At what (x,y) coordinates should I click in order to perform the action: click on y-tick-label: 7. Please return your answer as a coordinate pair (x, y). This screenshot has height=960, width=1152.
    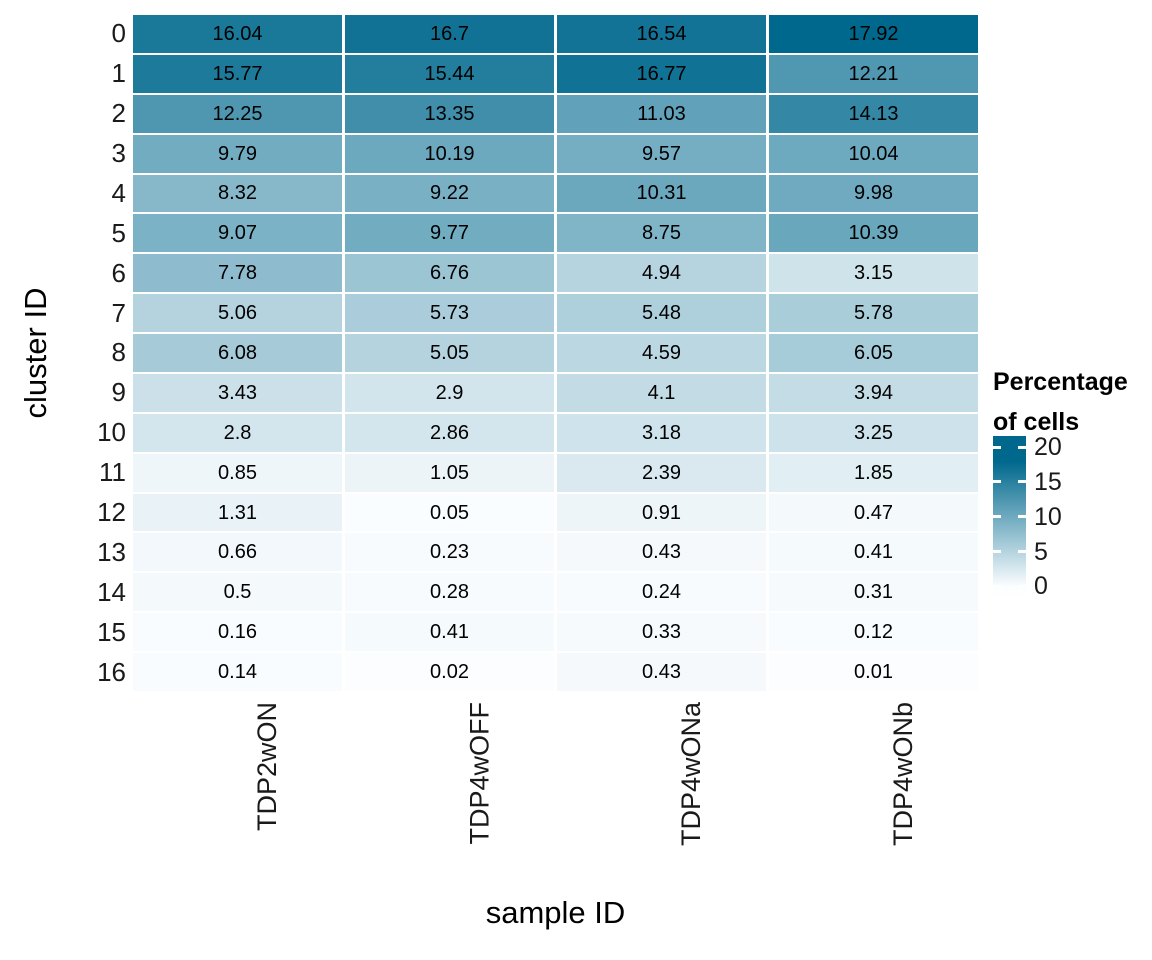
    Looking at the image, I should click on (118, 312).